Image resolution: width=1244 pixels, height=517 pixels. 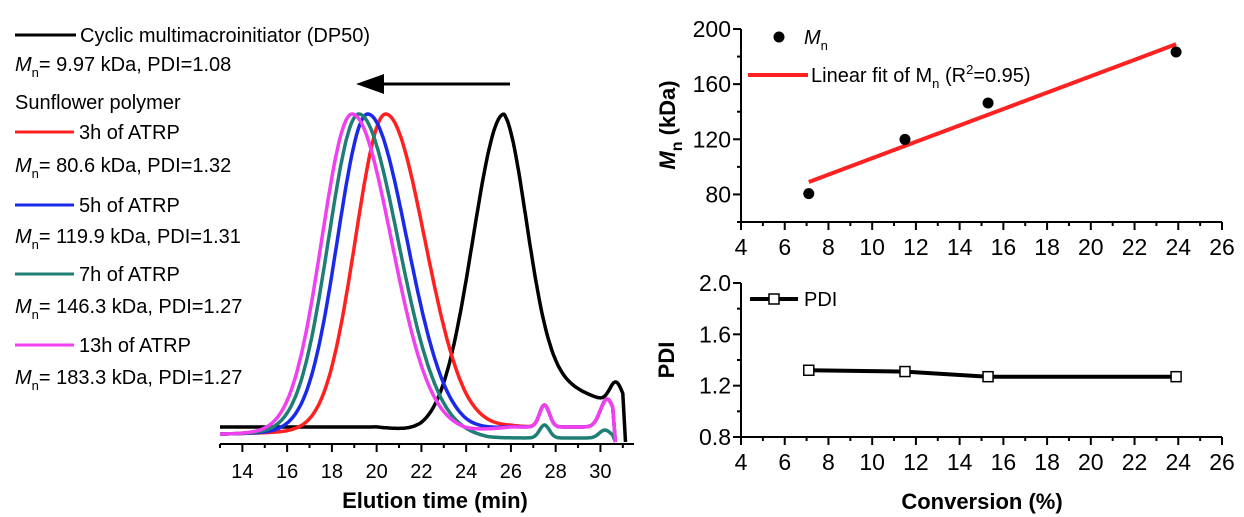 I want to click on pdi-x-tick-label: 6, so click(x=784, y=462).